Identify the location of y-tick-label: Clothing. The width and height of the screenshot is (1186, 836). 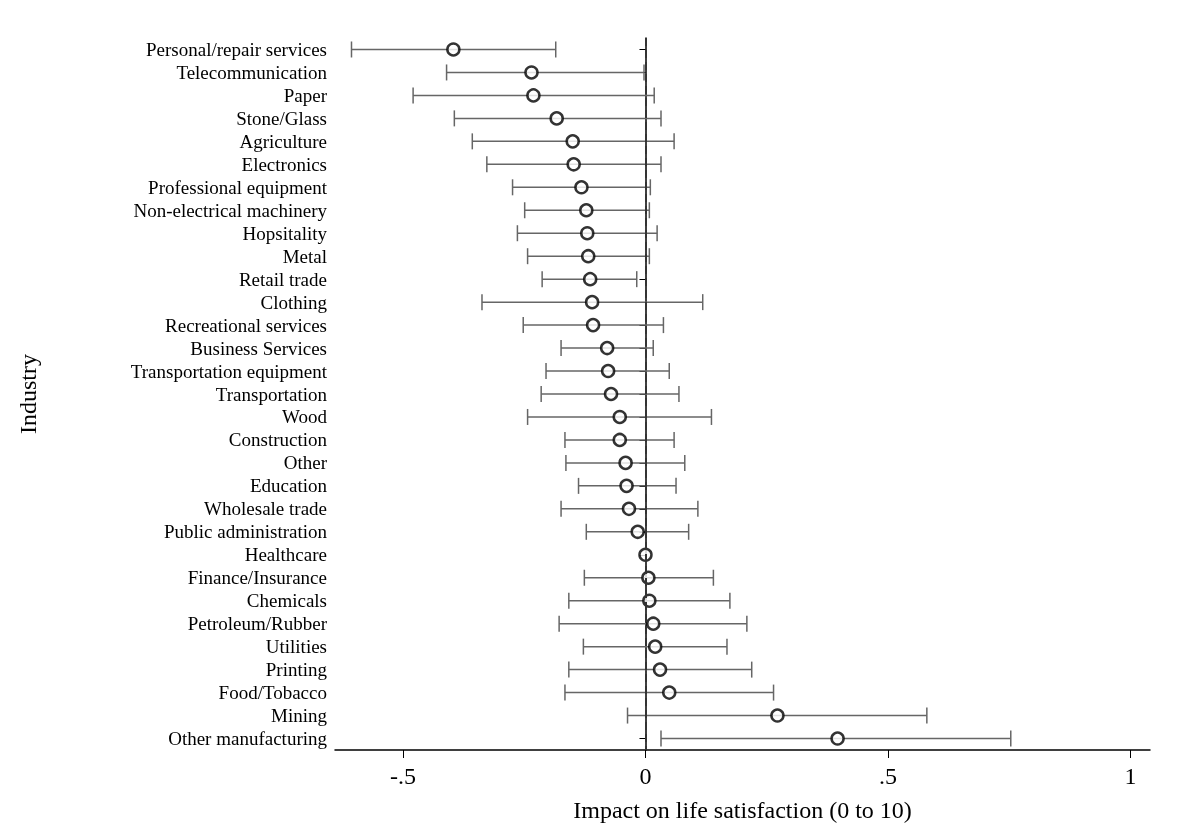
(294, 302).